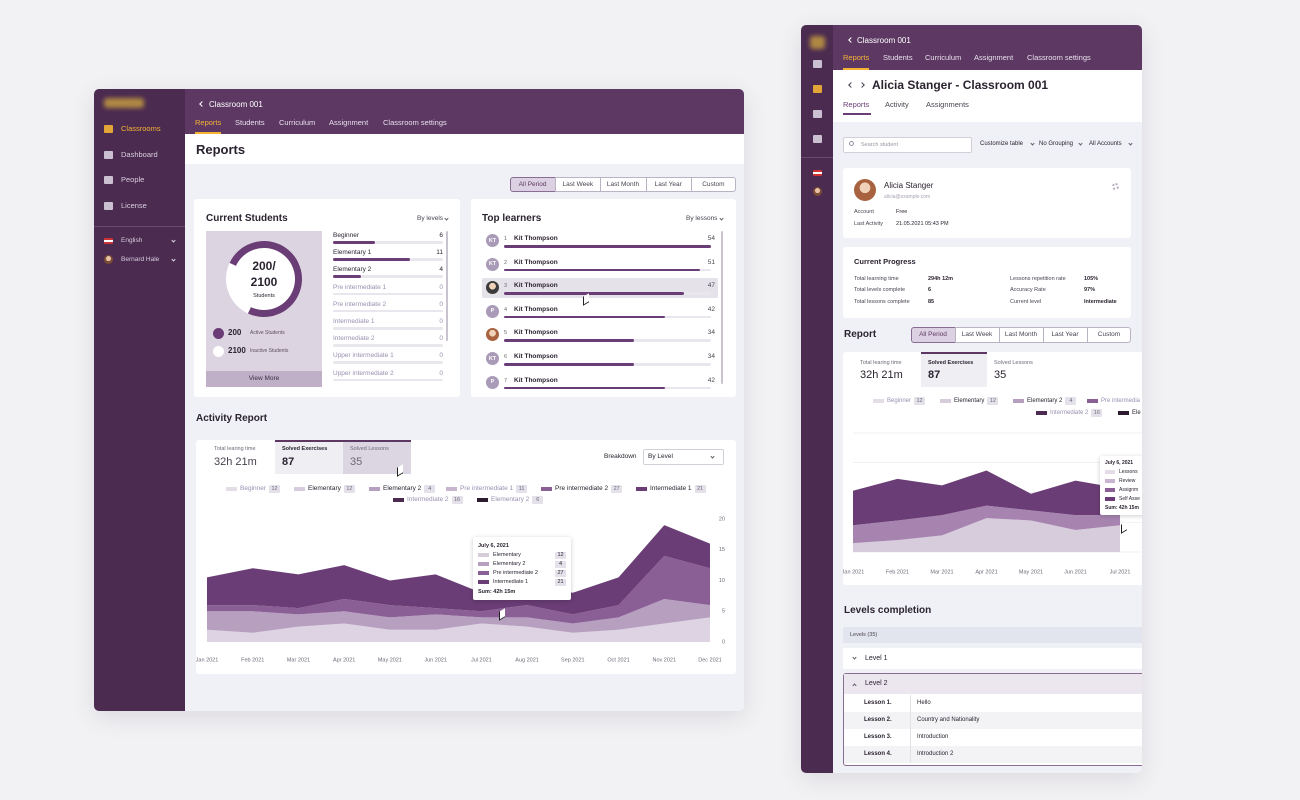 This screenshot has height=800, width=1300. Describe the element at coordinates (134, 205) in the screenshot. I see `nav-item: License` at that location.